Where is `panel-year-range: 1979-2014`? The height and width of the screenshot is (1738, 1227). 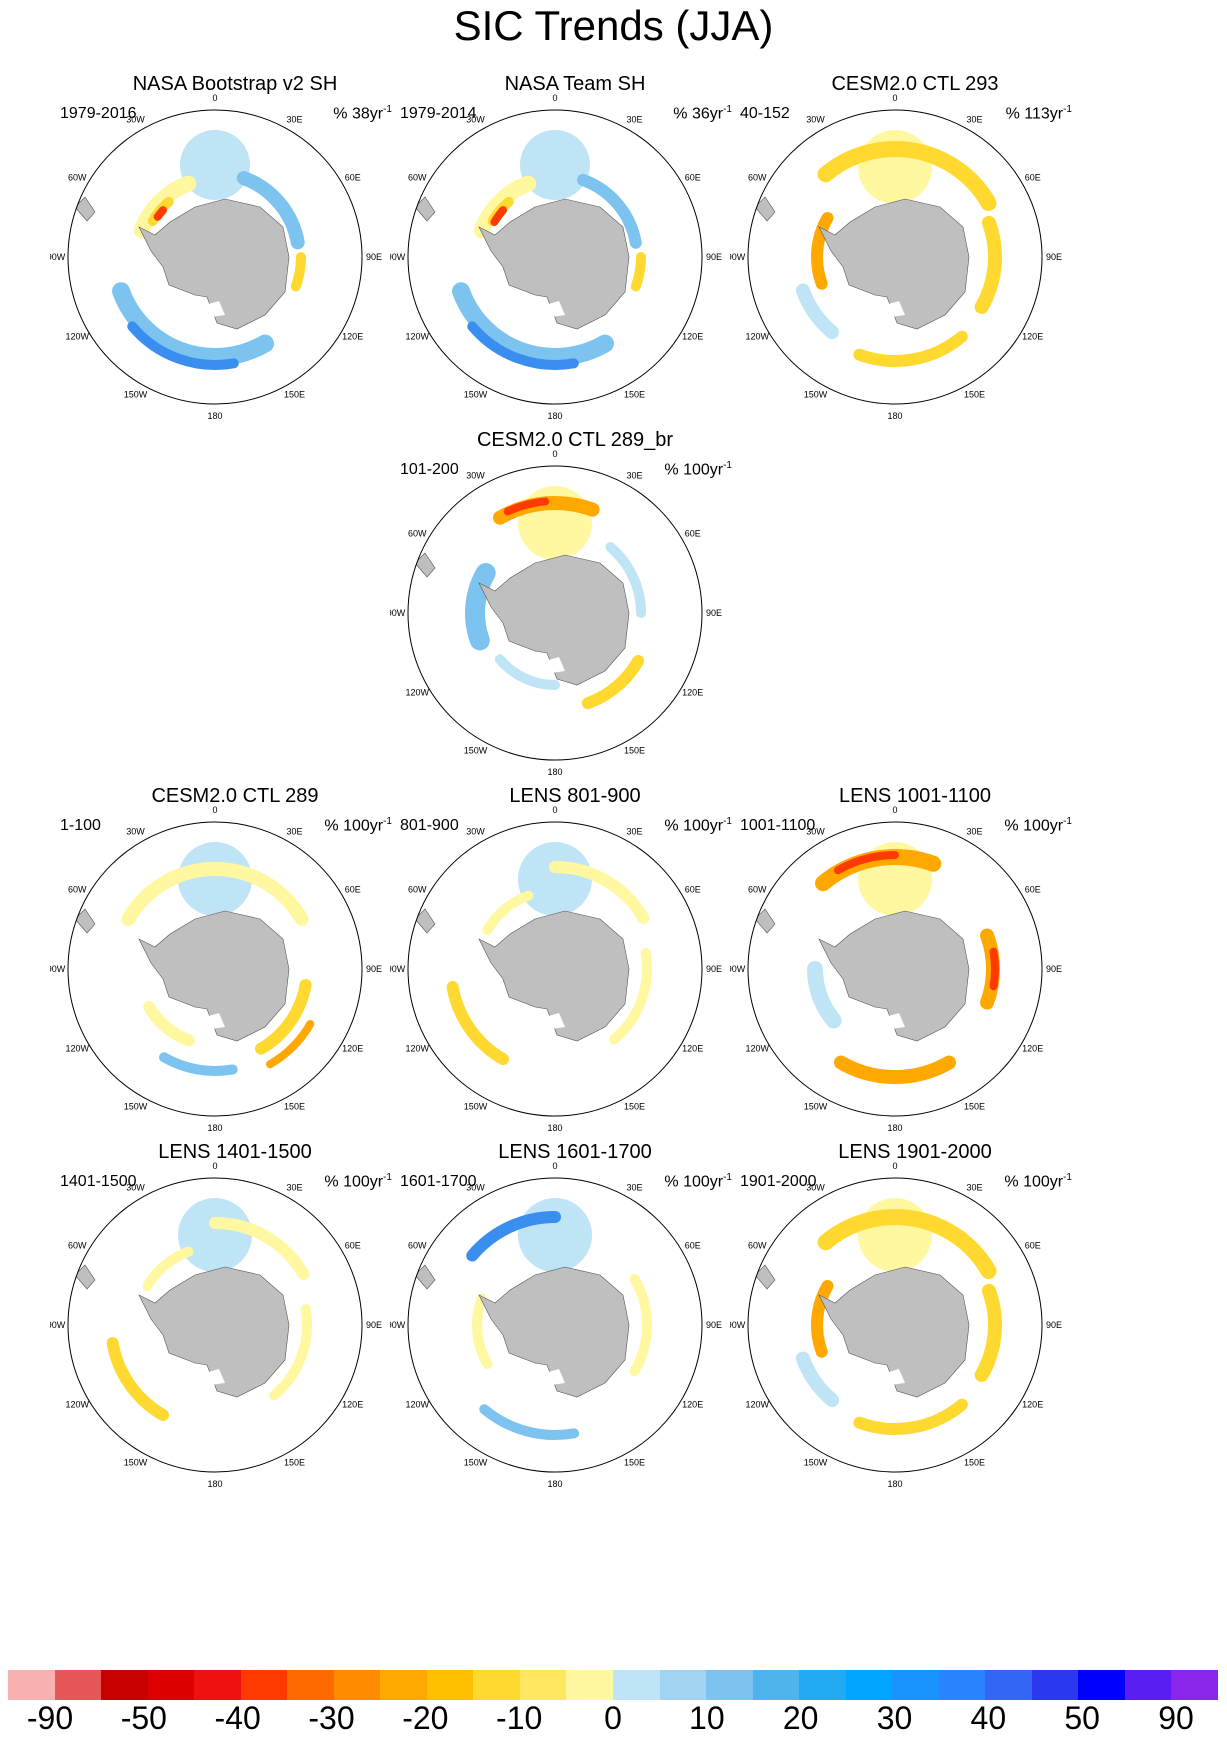
panel-year-range: 1979-2014 is located at coordinates (438, 113).